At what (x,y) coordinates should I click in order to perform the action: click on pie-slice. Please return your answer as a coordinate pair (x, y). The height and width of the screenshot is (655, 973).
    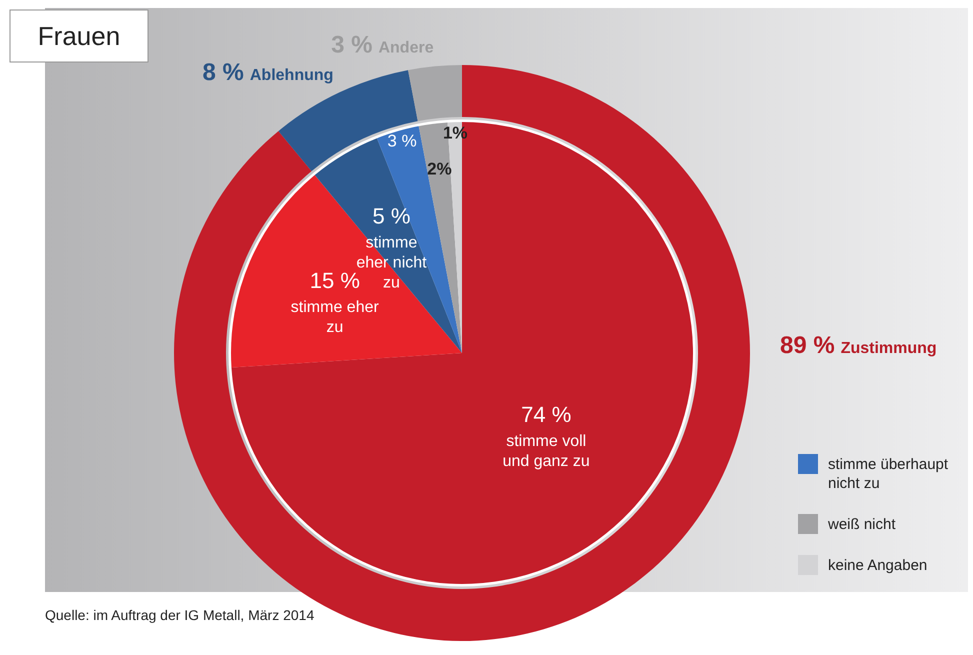
    Looking at the image, I should click on (346, 271).